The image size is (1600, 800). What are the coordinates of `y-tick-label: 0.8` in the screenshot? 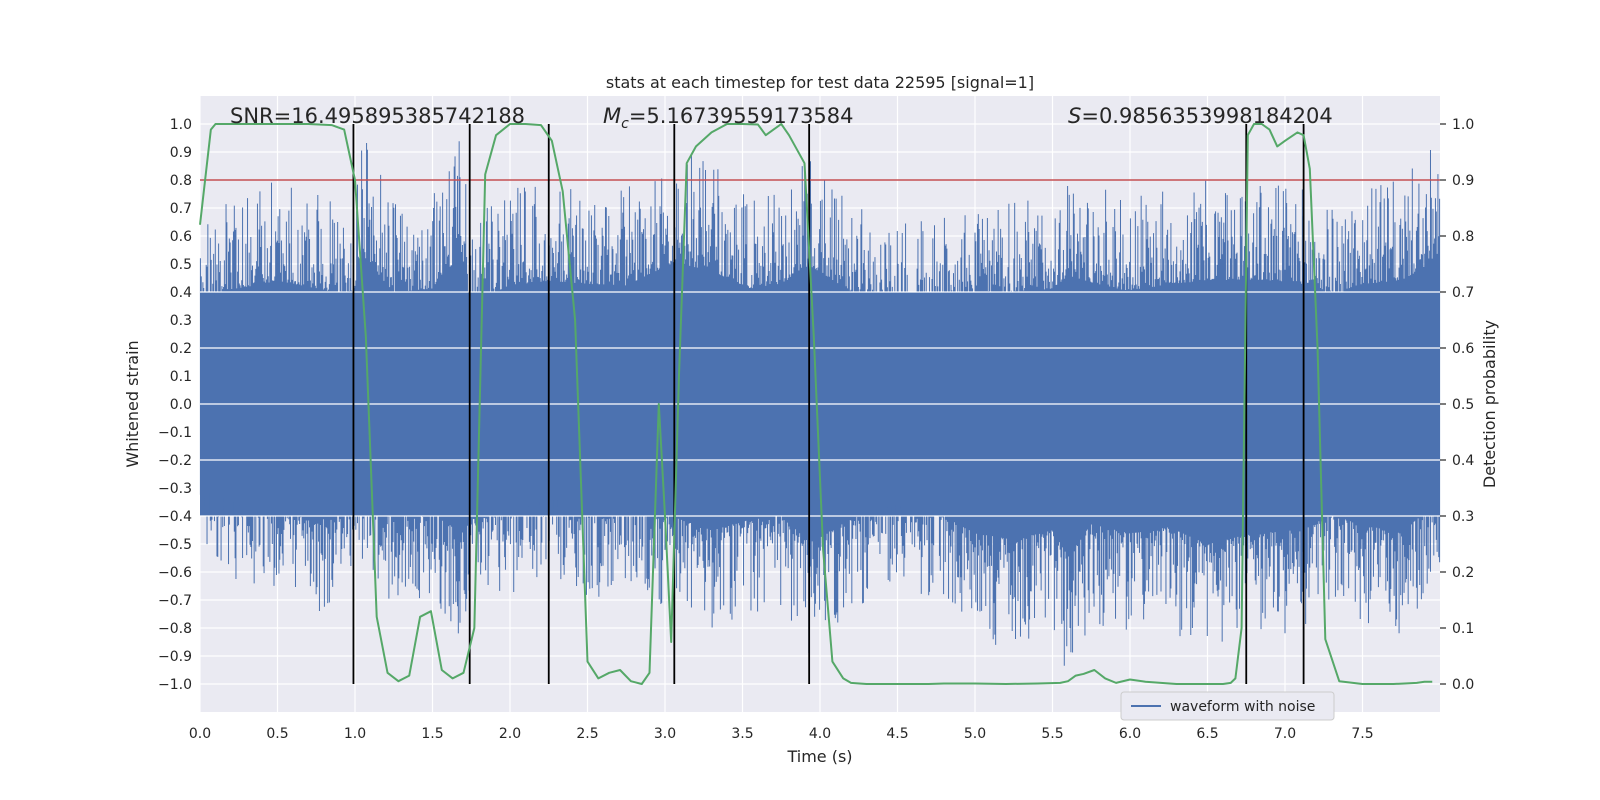 It's located at (181, 181).